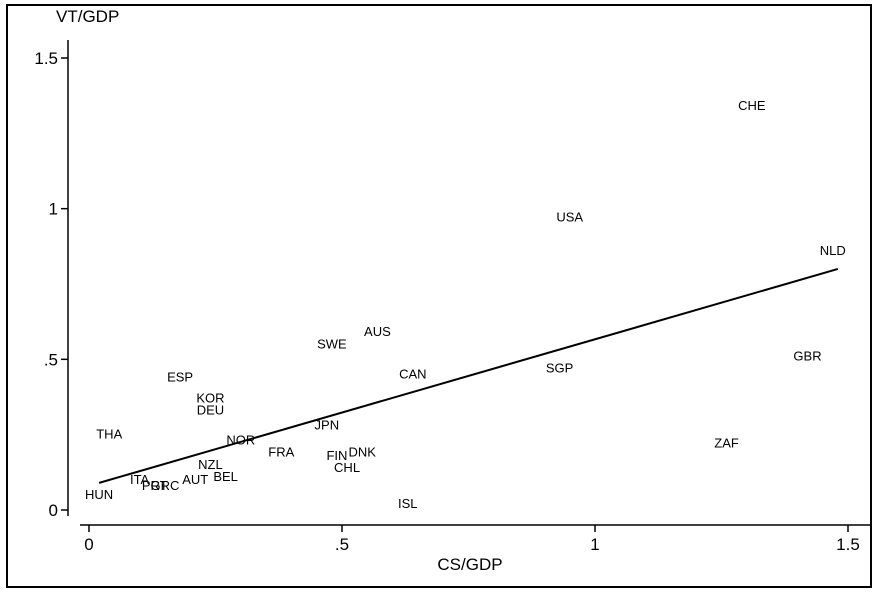 Image resolution: width=878 pixels, height=592 pixels. I want to click on point-label-bel: BEL, so click(225, 476).